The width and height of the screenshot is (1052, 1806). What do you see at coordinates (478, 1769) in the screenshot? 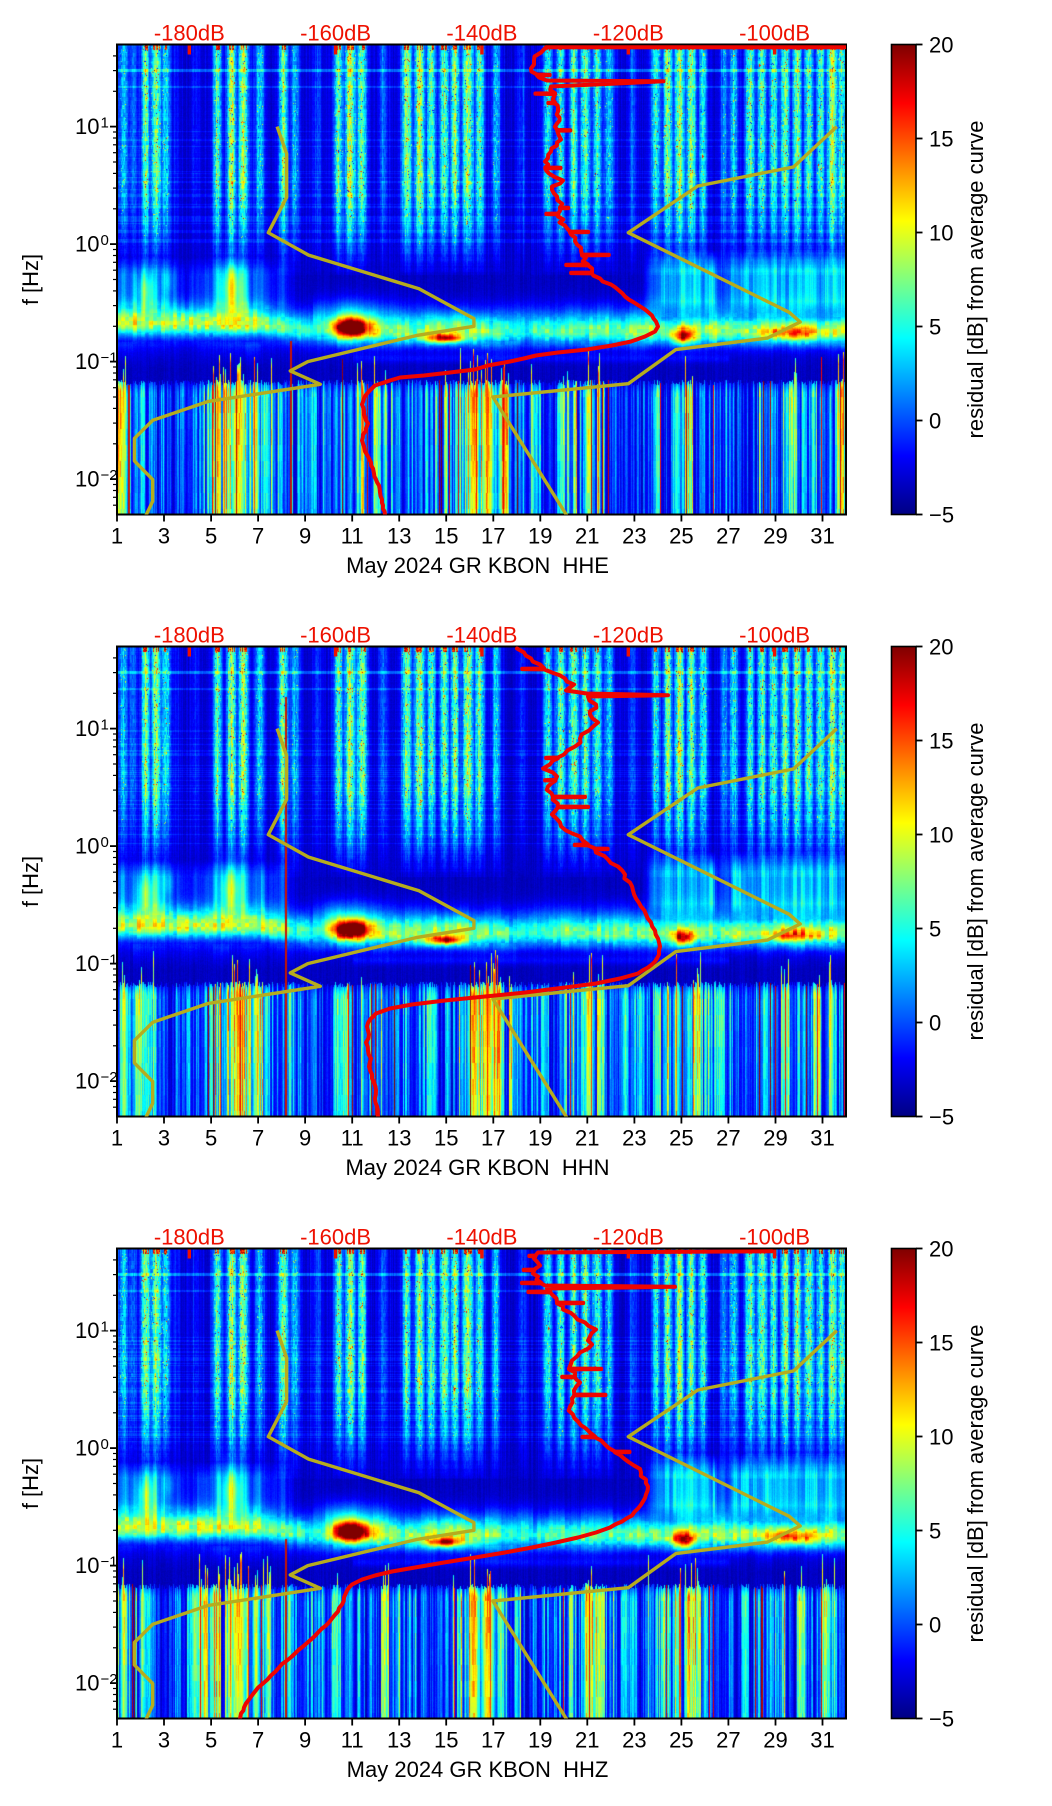
I see `svg-text: May 2024 GR KBON HHZ` at bounding box center [478, 1769].